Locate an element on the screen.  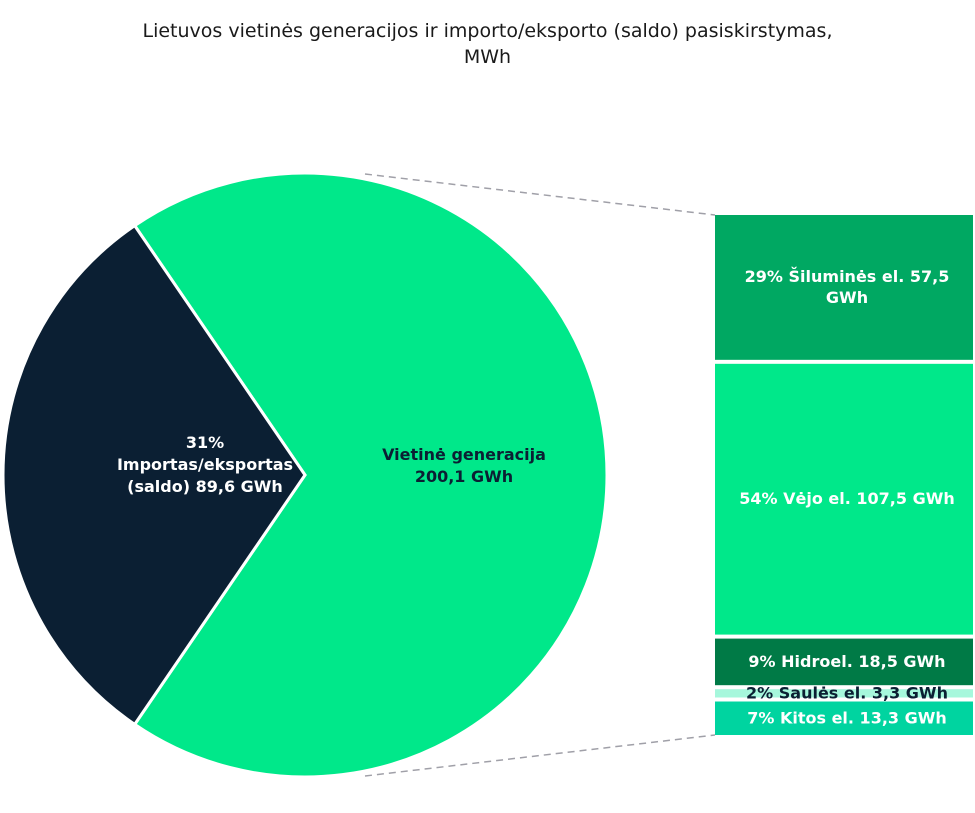
pie-label-vietine-generacija-line-1: Vietinė generacija is located at coordinates (464, 454).